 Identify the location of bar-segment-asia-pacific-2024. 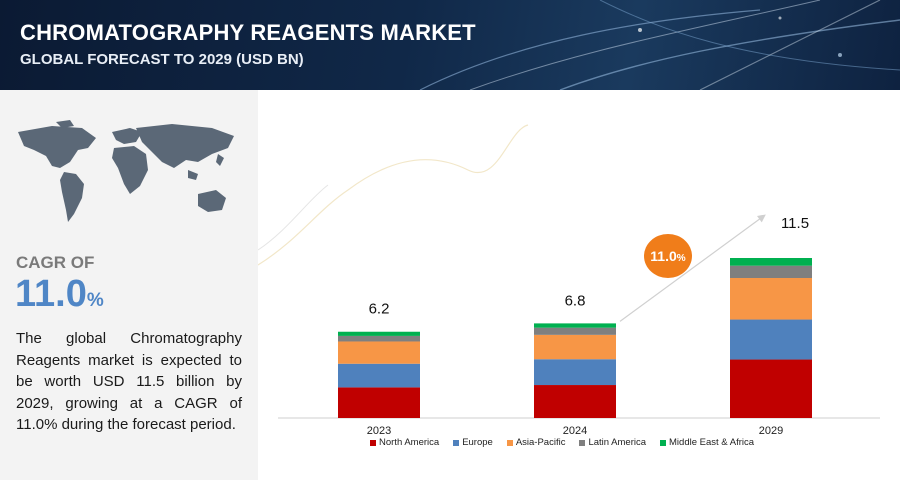
(575, 347).